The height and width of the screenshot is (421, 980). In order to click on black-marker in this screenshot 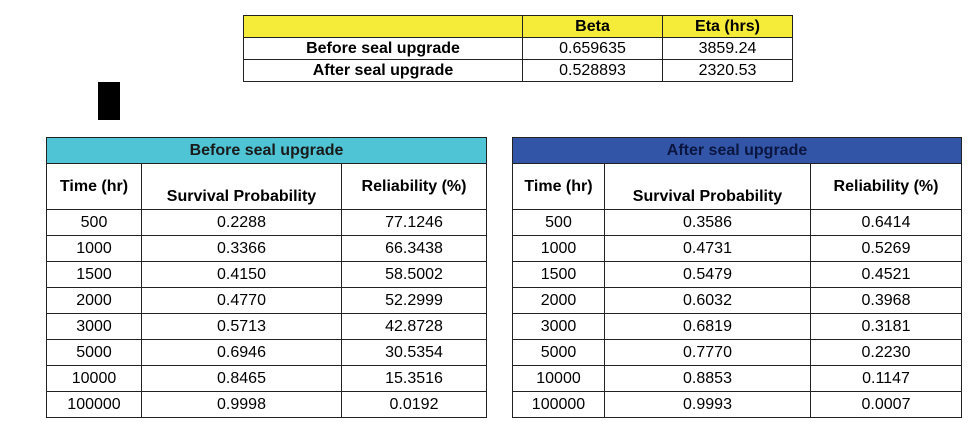, I will do `click(109, 101)`.